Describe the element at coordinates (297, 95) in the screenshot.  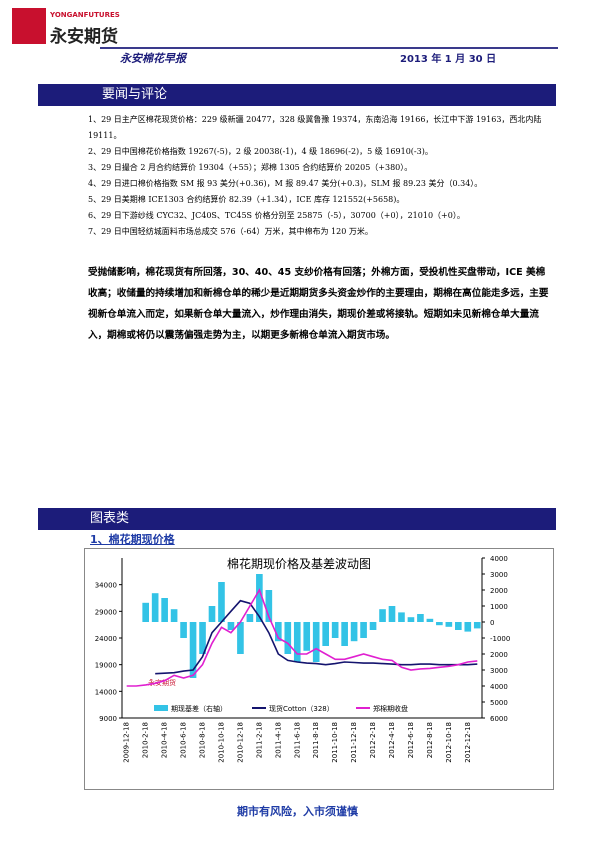
I see `section-bar: 要闻与评论` at that location.